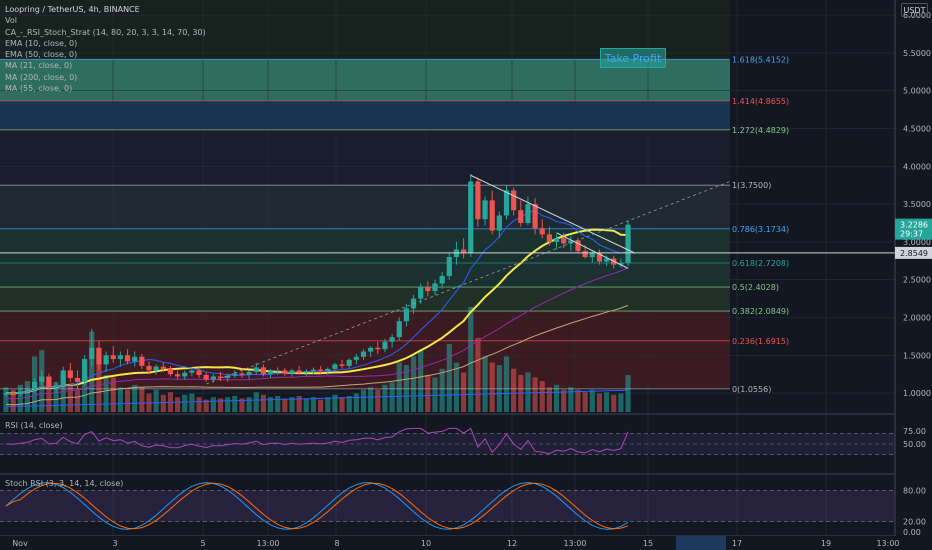 The width and height of the screenshot is (932, 550). Describe the element at coordinates (39, 89) in the screenshot. I see `legend-item: MA (55, close, 0)` at that location.